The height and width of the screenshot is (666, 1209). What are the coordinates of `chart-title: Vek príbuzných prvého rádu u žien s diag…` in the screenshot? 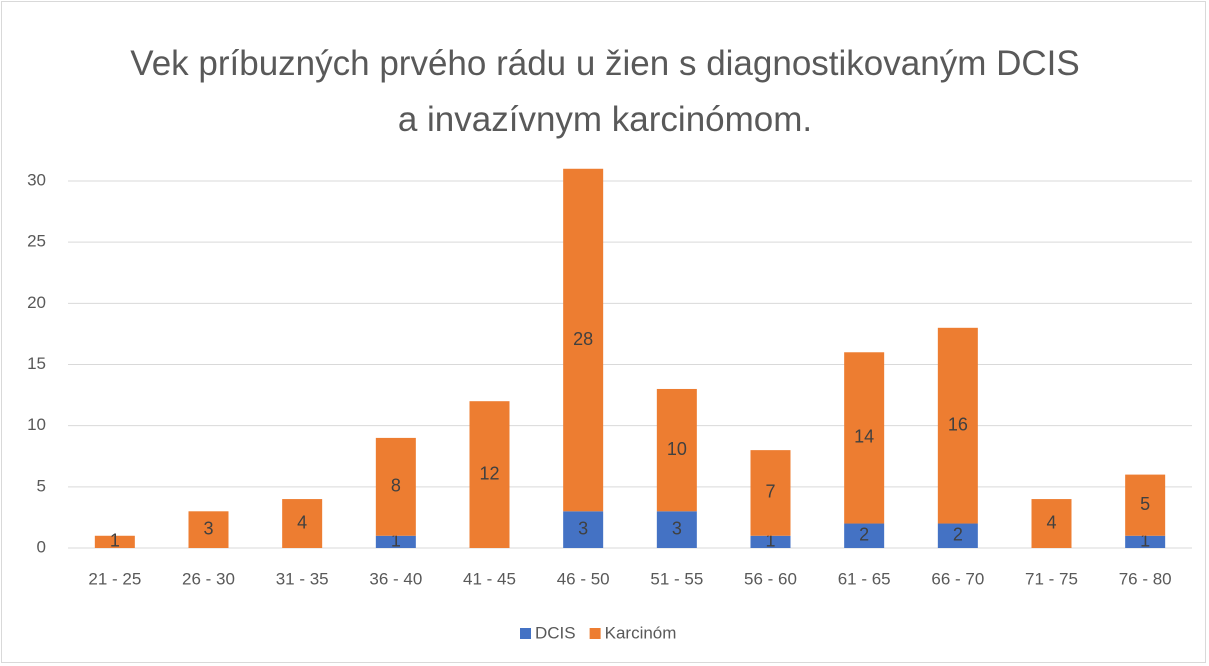 It's located at (605, 91).